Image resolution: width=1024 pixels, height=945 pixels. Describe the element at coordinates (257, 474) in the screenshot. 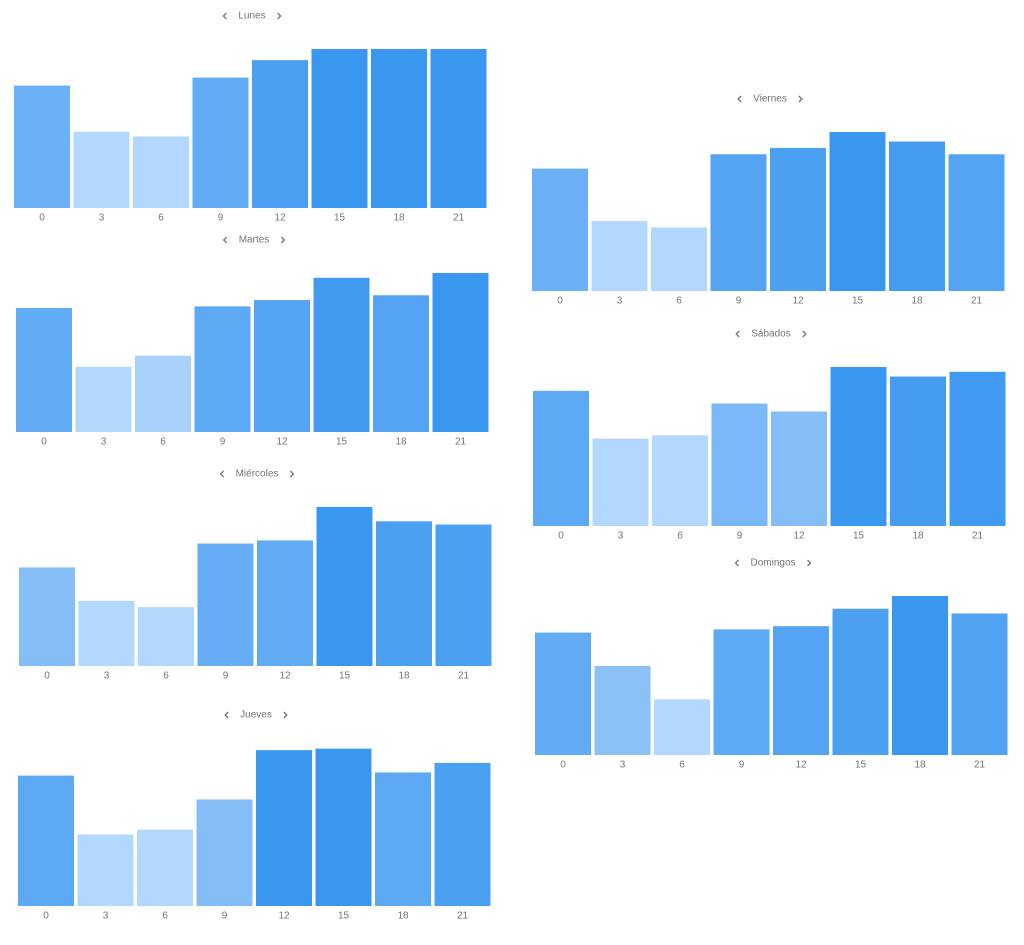

I see `panel-title: Miércoles` at that location.